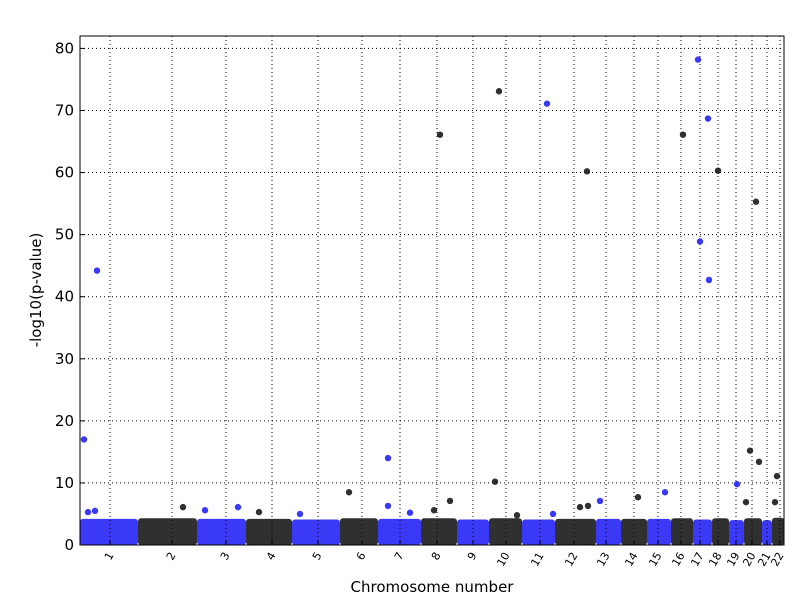 The height and width of the screenshot is (600, 800). What do you see at coordinates (503, 559) in the screenshot?
I see `x-tick-label: 10` at bounding box center [503, 559].